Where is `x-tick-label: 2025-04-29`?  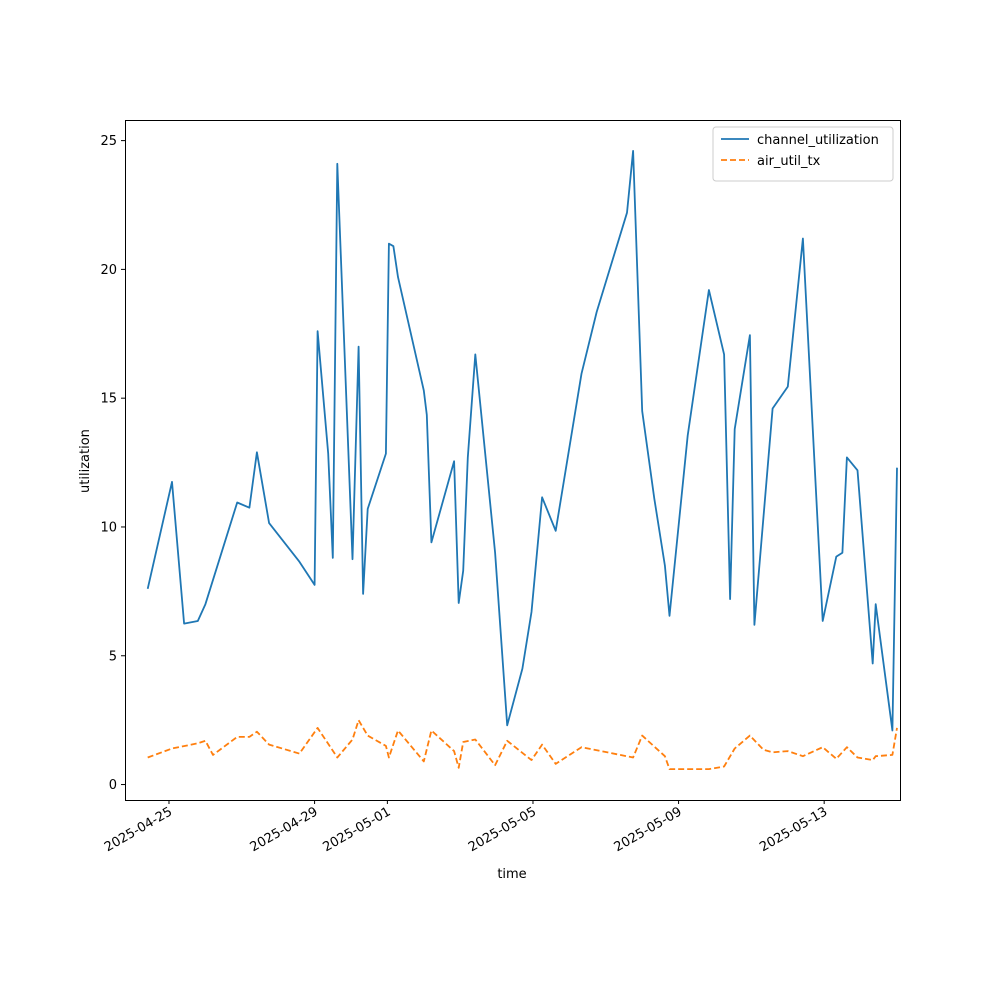 x-tick-label: 2025-04-29 is located at coordinates (284, 829).